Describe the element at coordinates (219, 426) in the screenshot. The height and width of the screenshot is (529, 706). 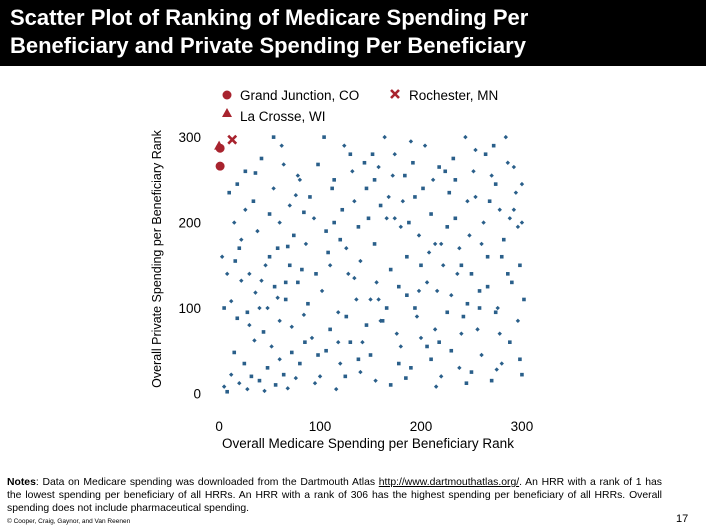
I see `x-tick-label: 0` at that location.